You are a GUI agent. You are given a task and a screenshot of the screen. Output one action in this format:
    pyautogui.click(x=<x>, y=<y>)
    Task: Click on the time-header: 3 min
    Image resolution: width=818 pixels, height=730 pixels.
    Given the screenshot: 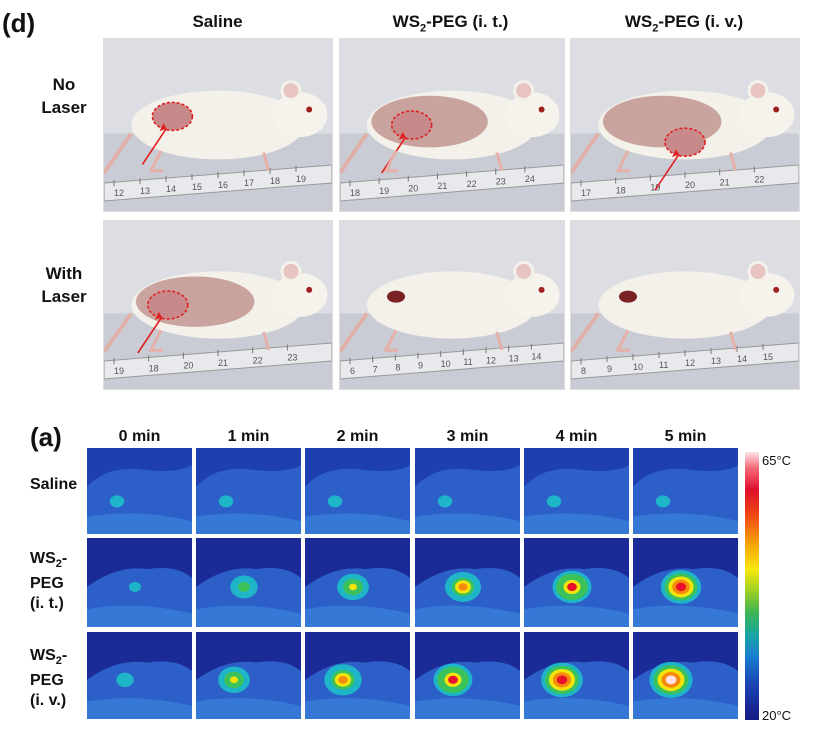 What is the action you would take?
    pyautogui.click(x=467, y=436)
    